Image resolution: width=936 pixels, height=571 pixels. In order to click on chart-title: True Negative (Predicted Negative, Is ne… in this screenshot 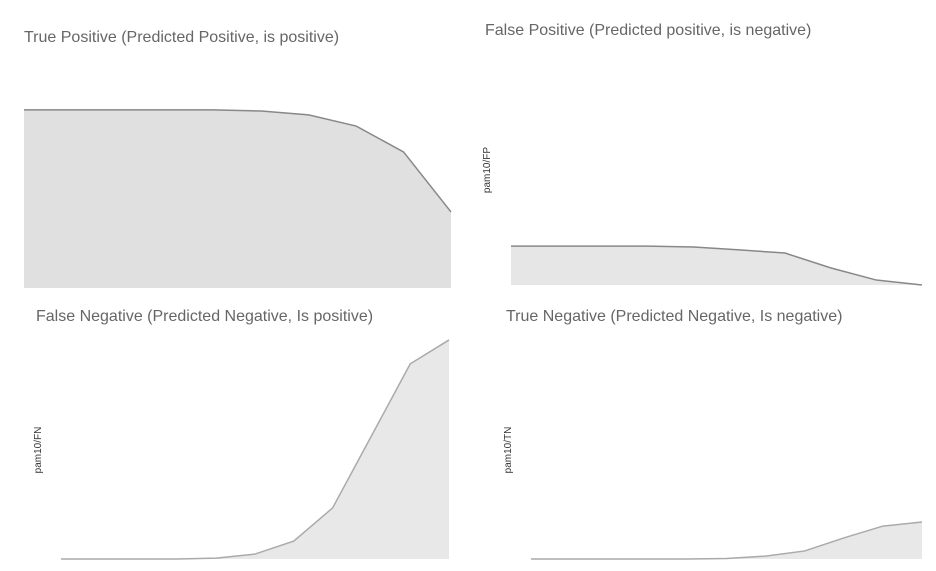, I will do `click(674, 316)`.